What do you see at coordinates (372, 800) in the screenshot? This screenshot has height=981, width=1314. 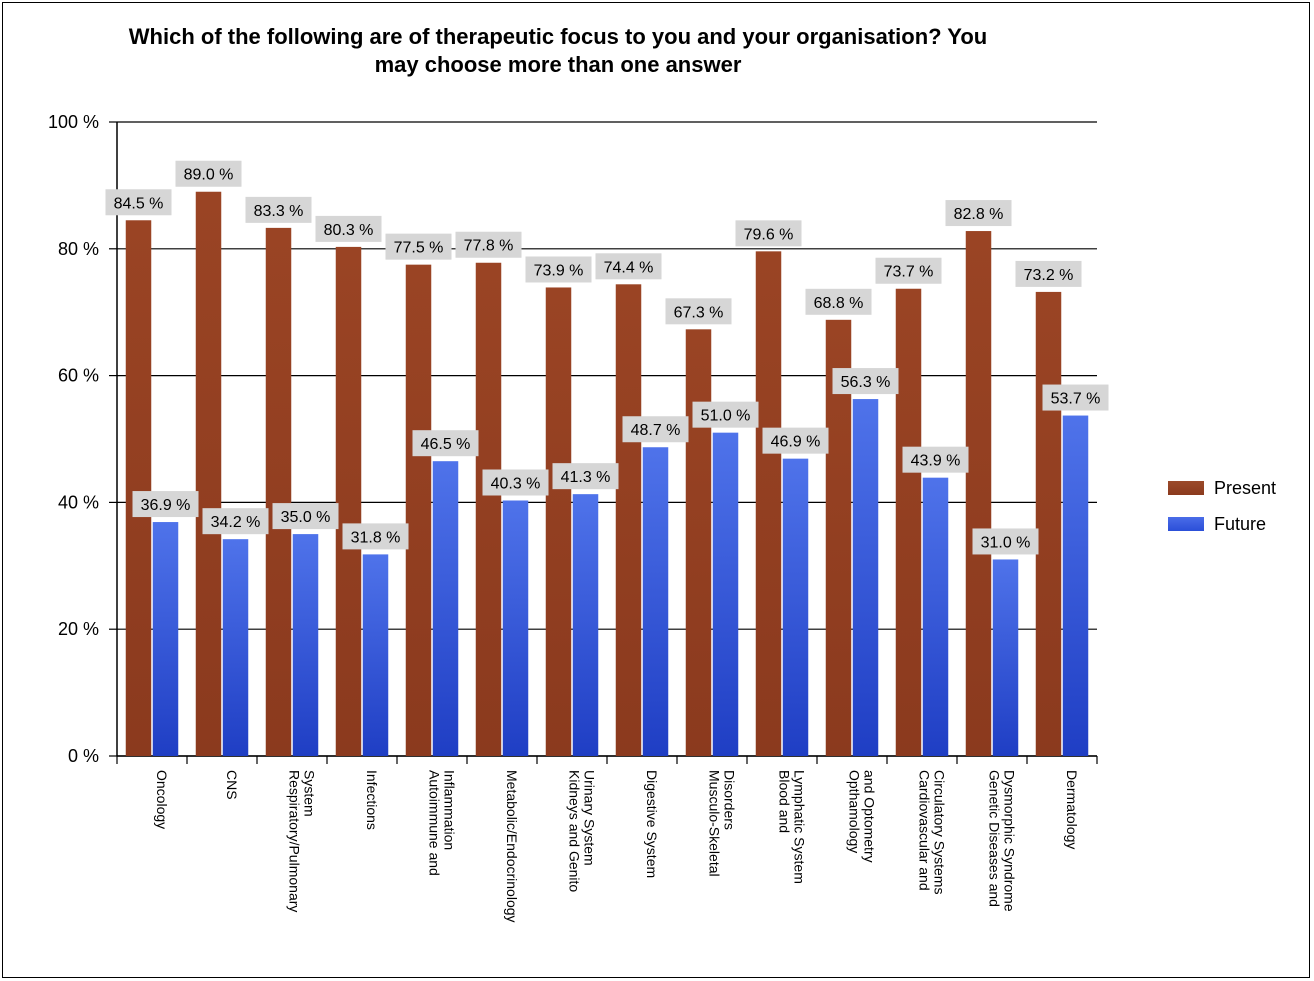 I see `x-category-label: Infections` at bounding box center [372, 800].